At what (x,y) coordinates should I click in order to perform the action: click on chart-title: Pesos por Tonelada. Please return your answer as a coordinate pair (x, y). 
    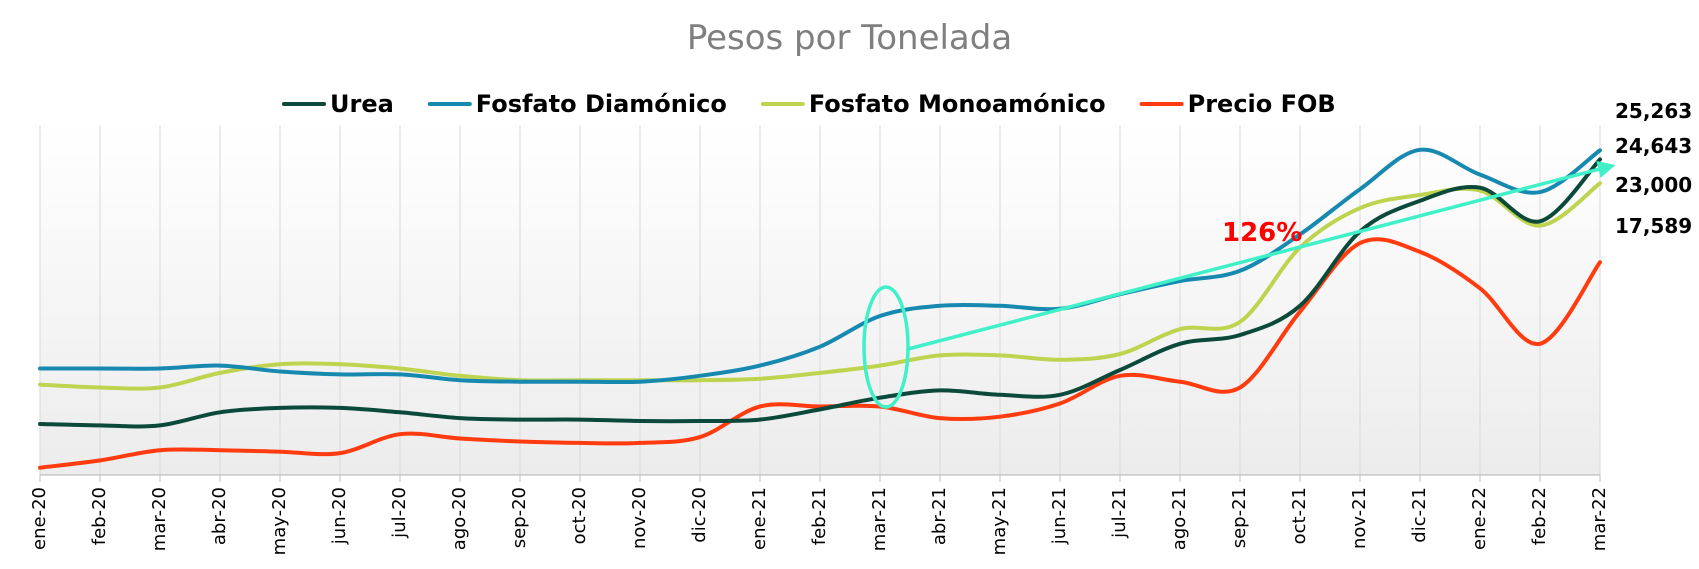
    Looking at the image, I should click on (849, 38).